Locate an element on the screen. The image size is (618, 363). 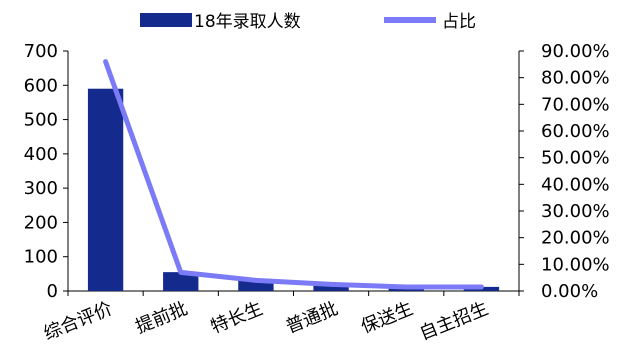
left-tick-label: 600 is located at coordinates (41, 85).